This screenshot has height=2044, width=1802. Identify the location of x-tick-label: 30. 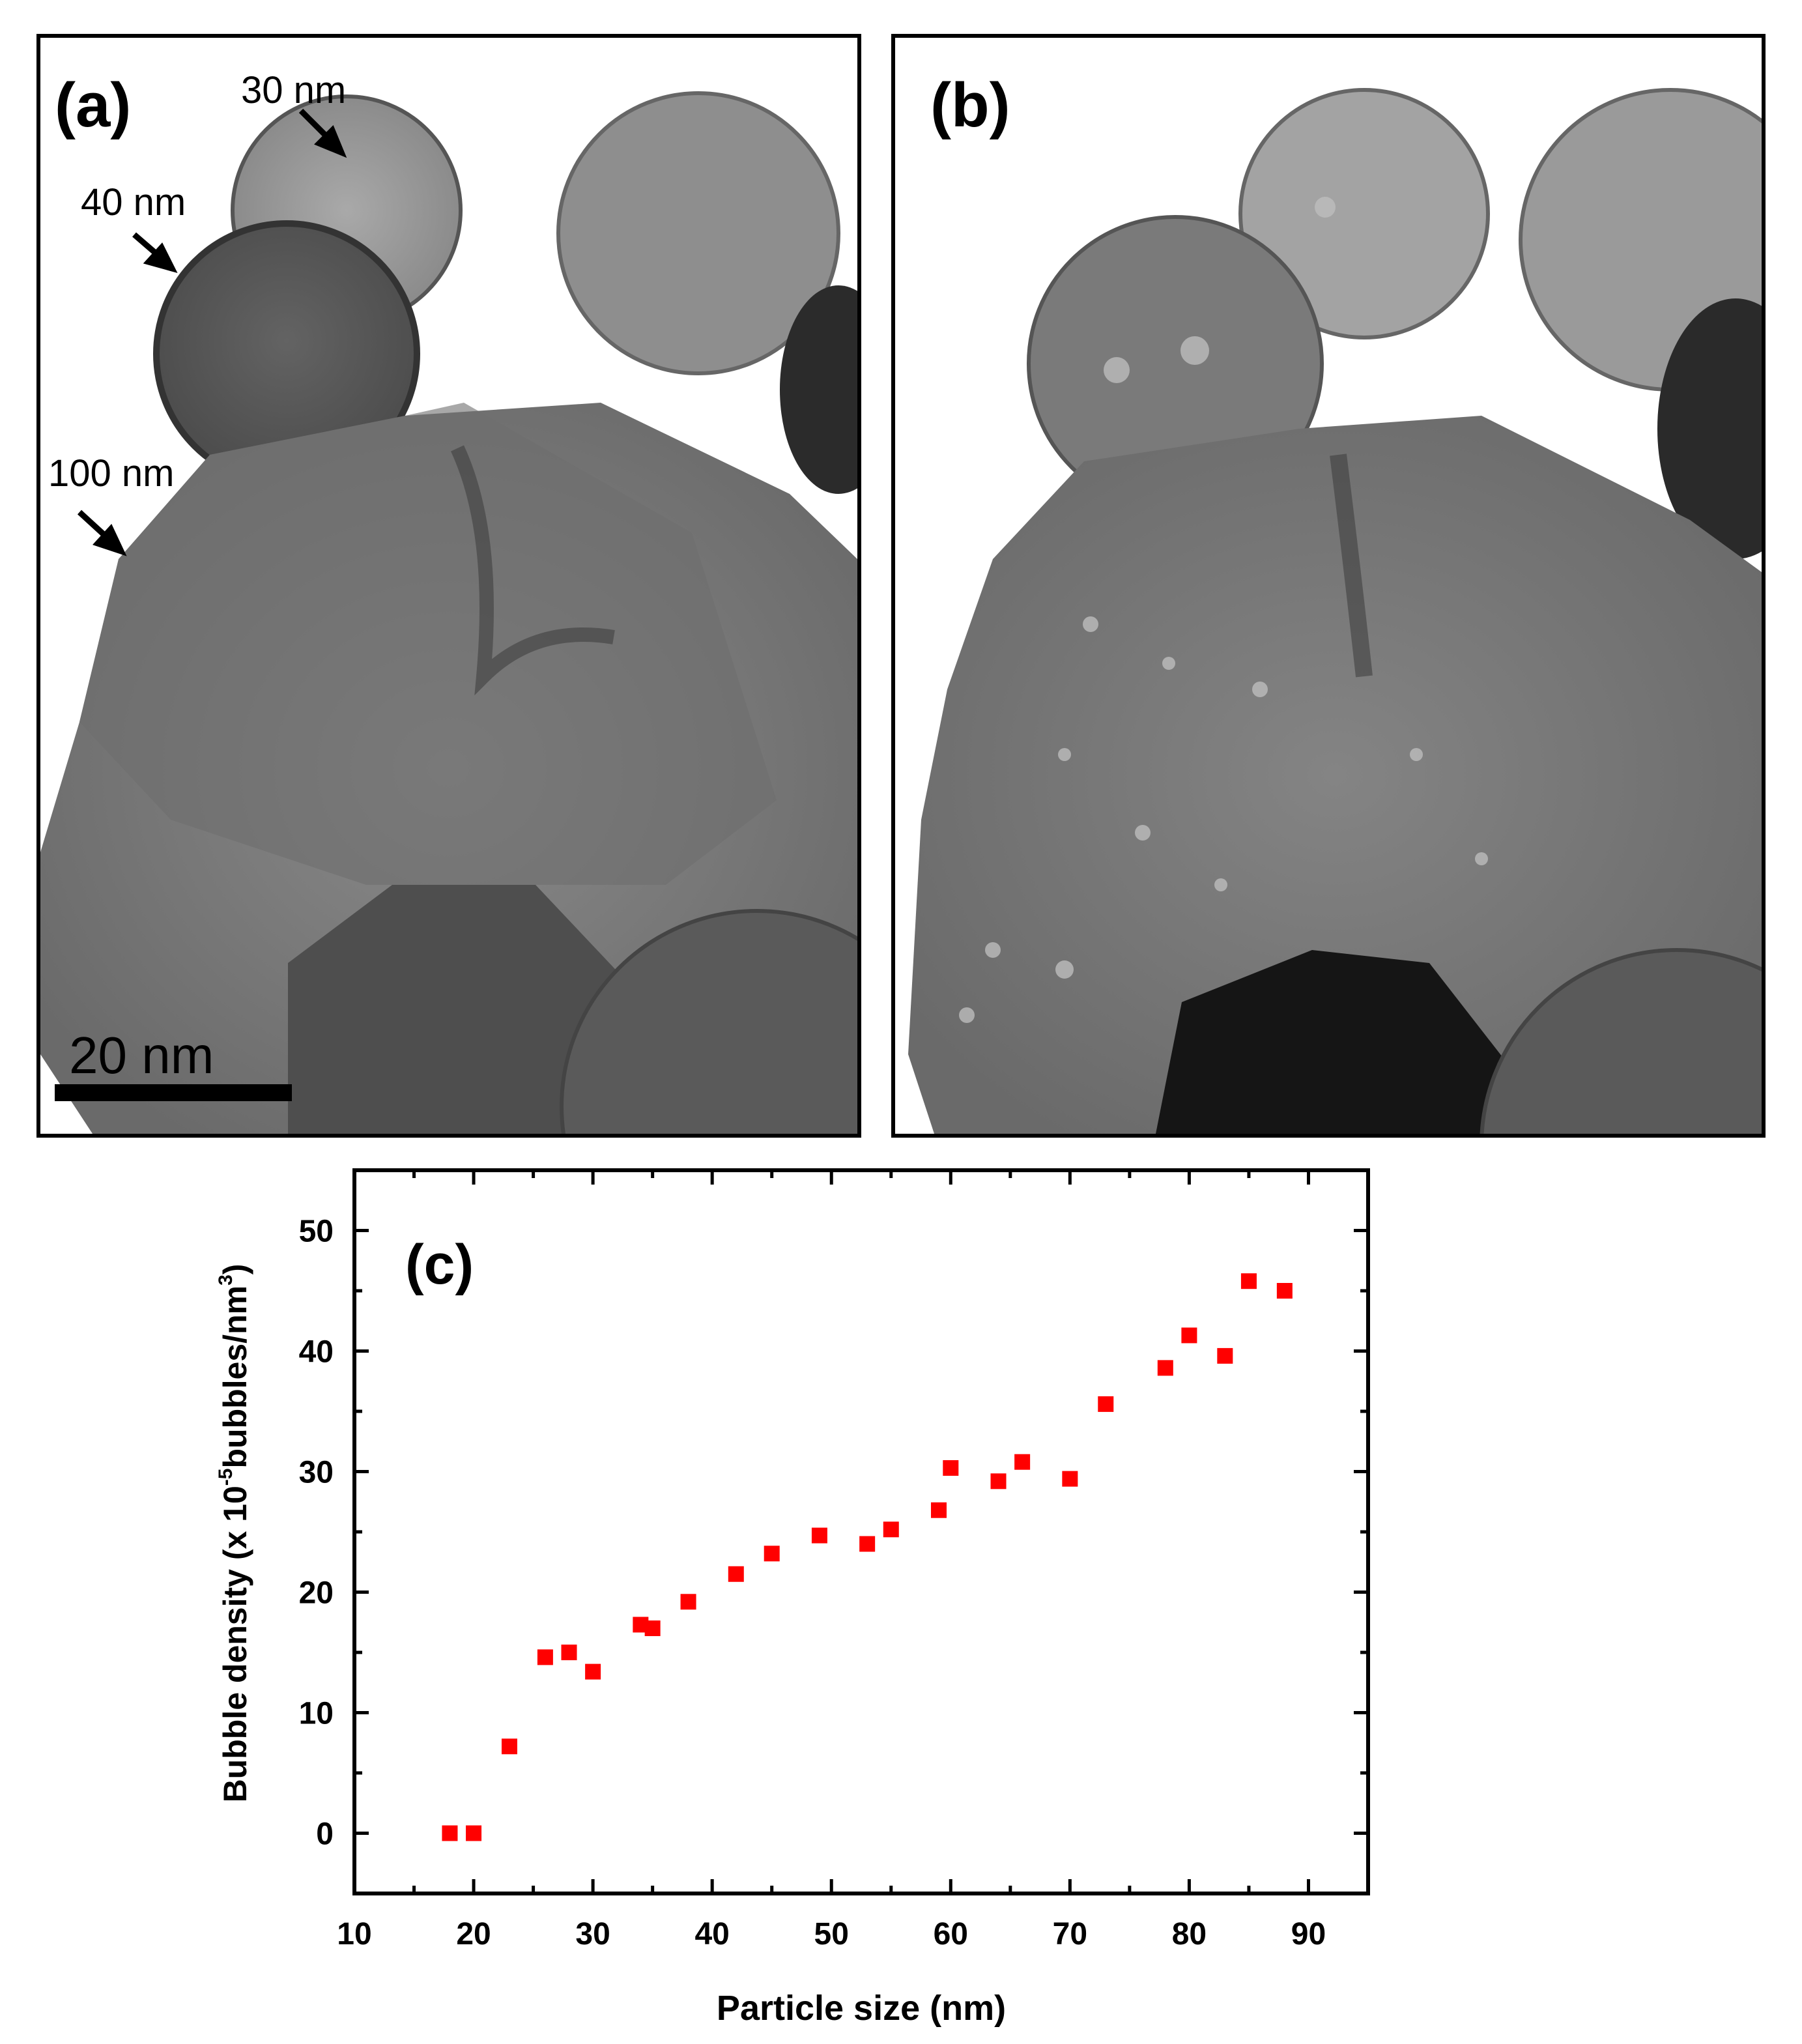
(592, 1934).